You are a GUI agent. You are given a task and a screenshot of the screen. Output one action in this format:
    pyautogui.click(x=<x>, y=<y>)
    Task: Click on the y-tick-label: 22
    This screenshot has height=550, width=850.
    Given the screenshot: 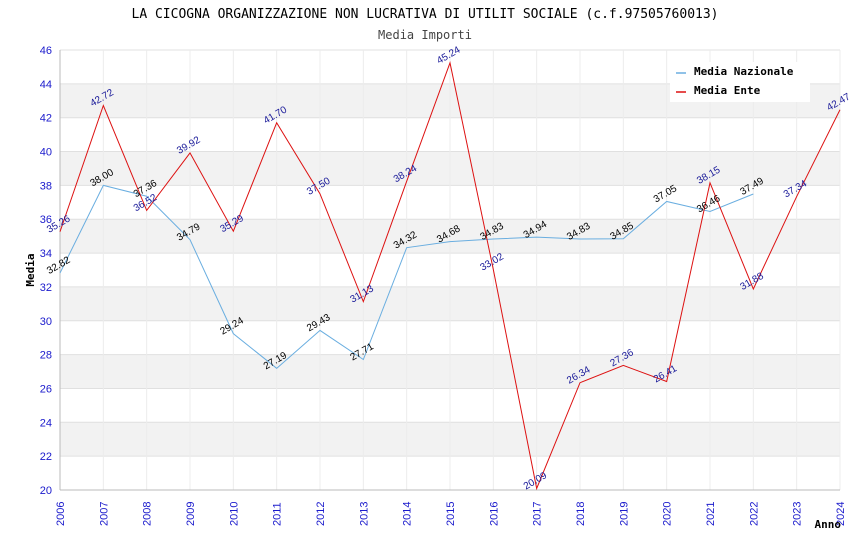 What is the action you would take?
    pyautogui.click(x=46, y=457)
    